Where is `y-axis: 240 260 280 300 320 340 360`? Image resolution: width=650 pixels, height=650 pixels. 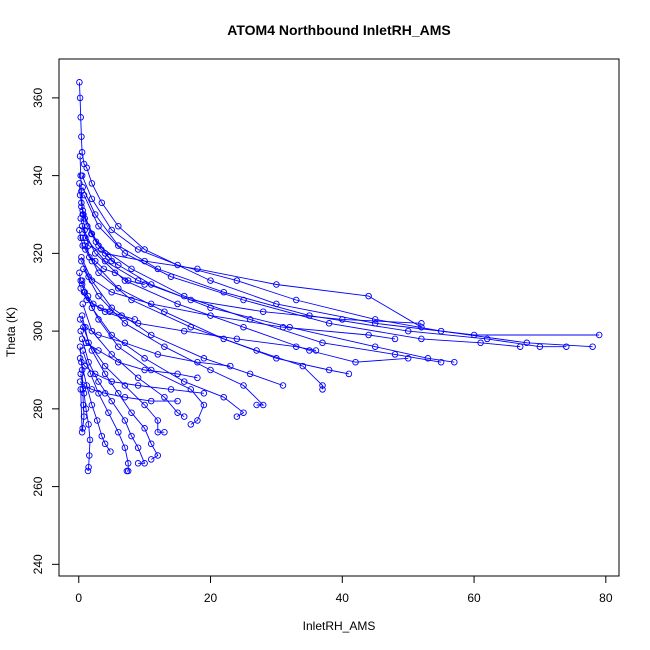 y-axis: 240 260 280 300 320 340 360 is located at coordinates (45, 331).